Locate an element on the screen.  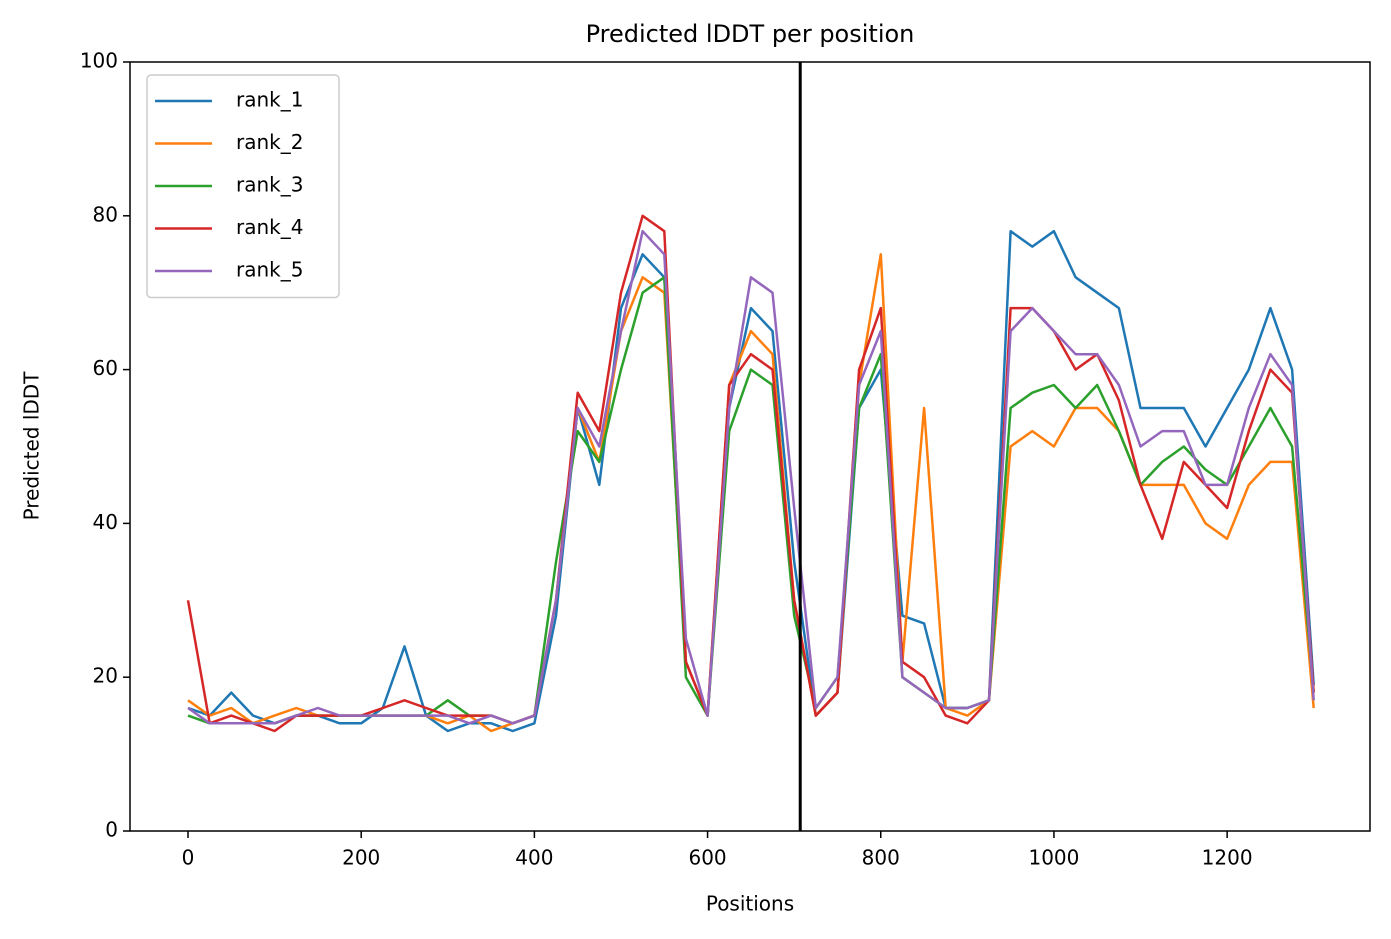
legend-label: rank_5 is located at coordinates (269, 270).